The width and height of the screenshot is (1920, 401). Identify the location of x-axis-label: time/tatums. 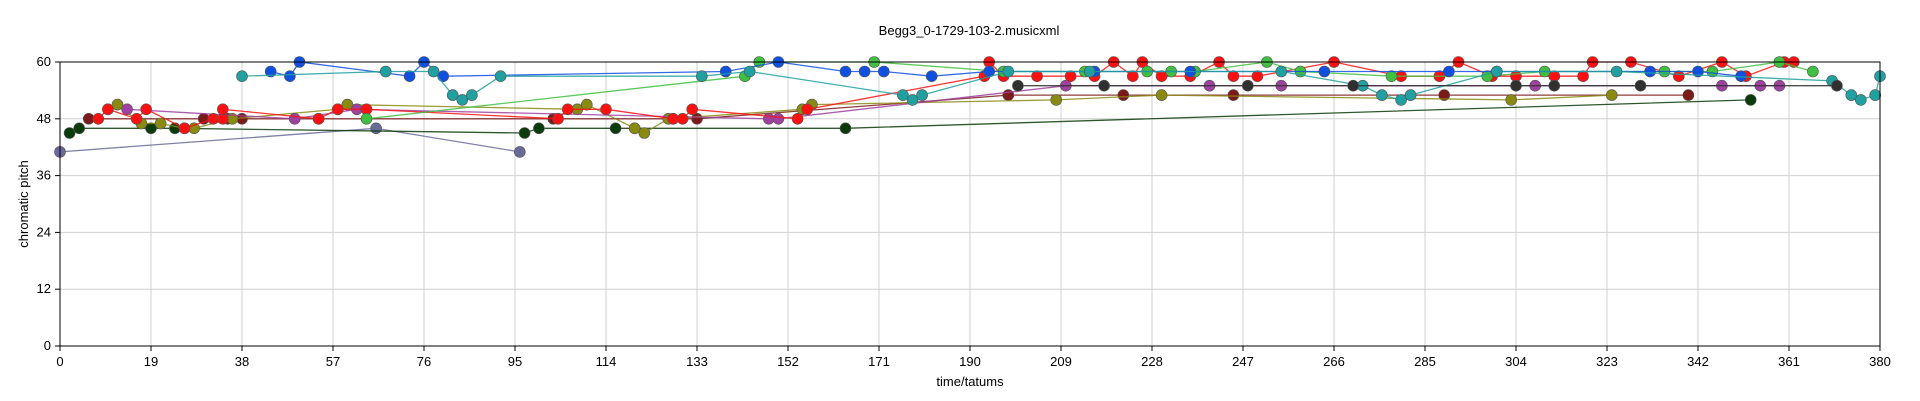
(970, 381).